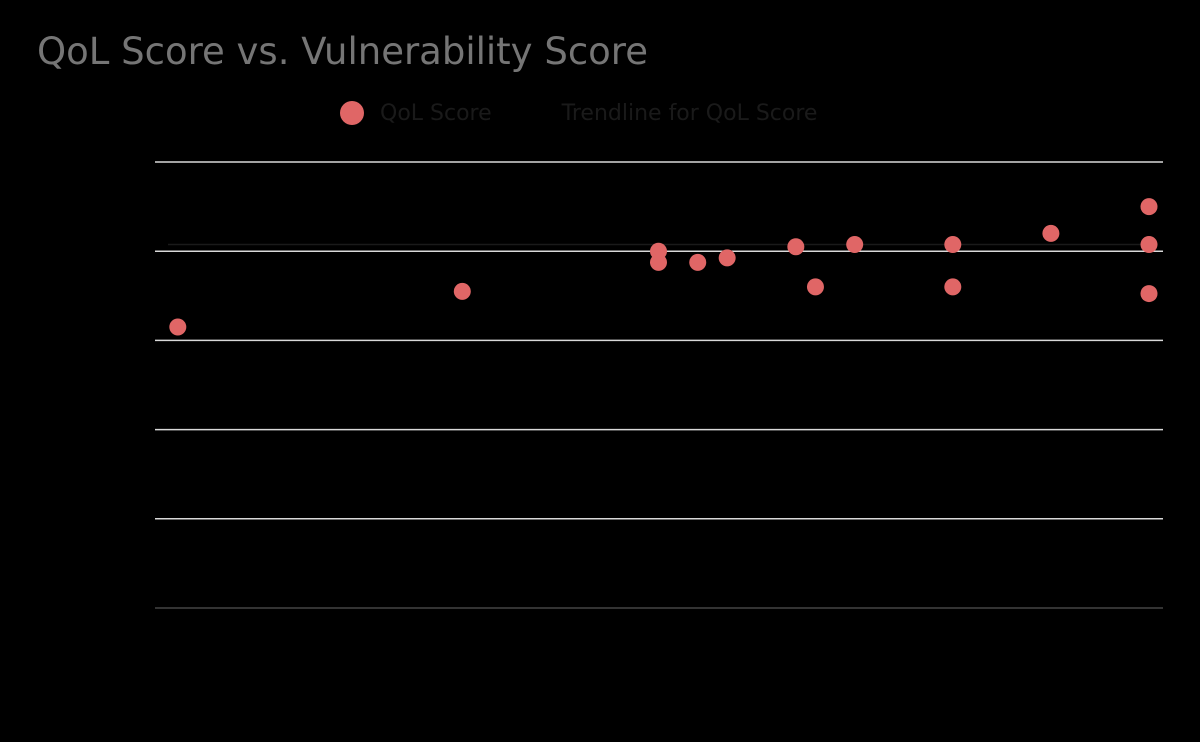 This screenshot has width=1200, height=742. I want to click on chart-legend: QoL Score Trendline for QoL Score, so click(578, 113).